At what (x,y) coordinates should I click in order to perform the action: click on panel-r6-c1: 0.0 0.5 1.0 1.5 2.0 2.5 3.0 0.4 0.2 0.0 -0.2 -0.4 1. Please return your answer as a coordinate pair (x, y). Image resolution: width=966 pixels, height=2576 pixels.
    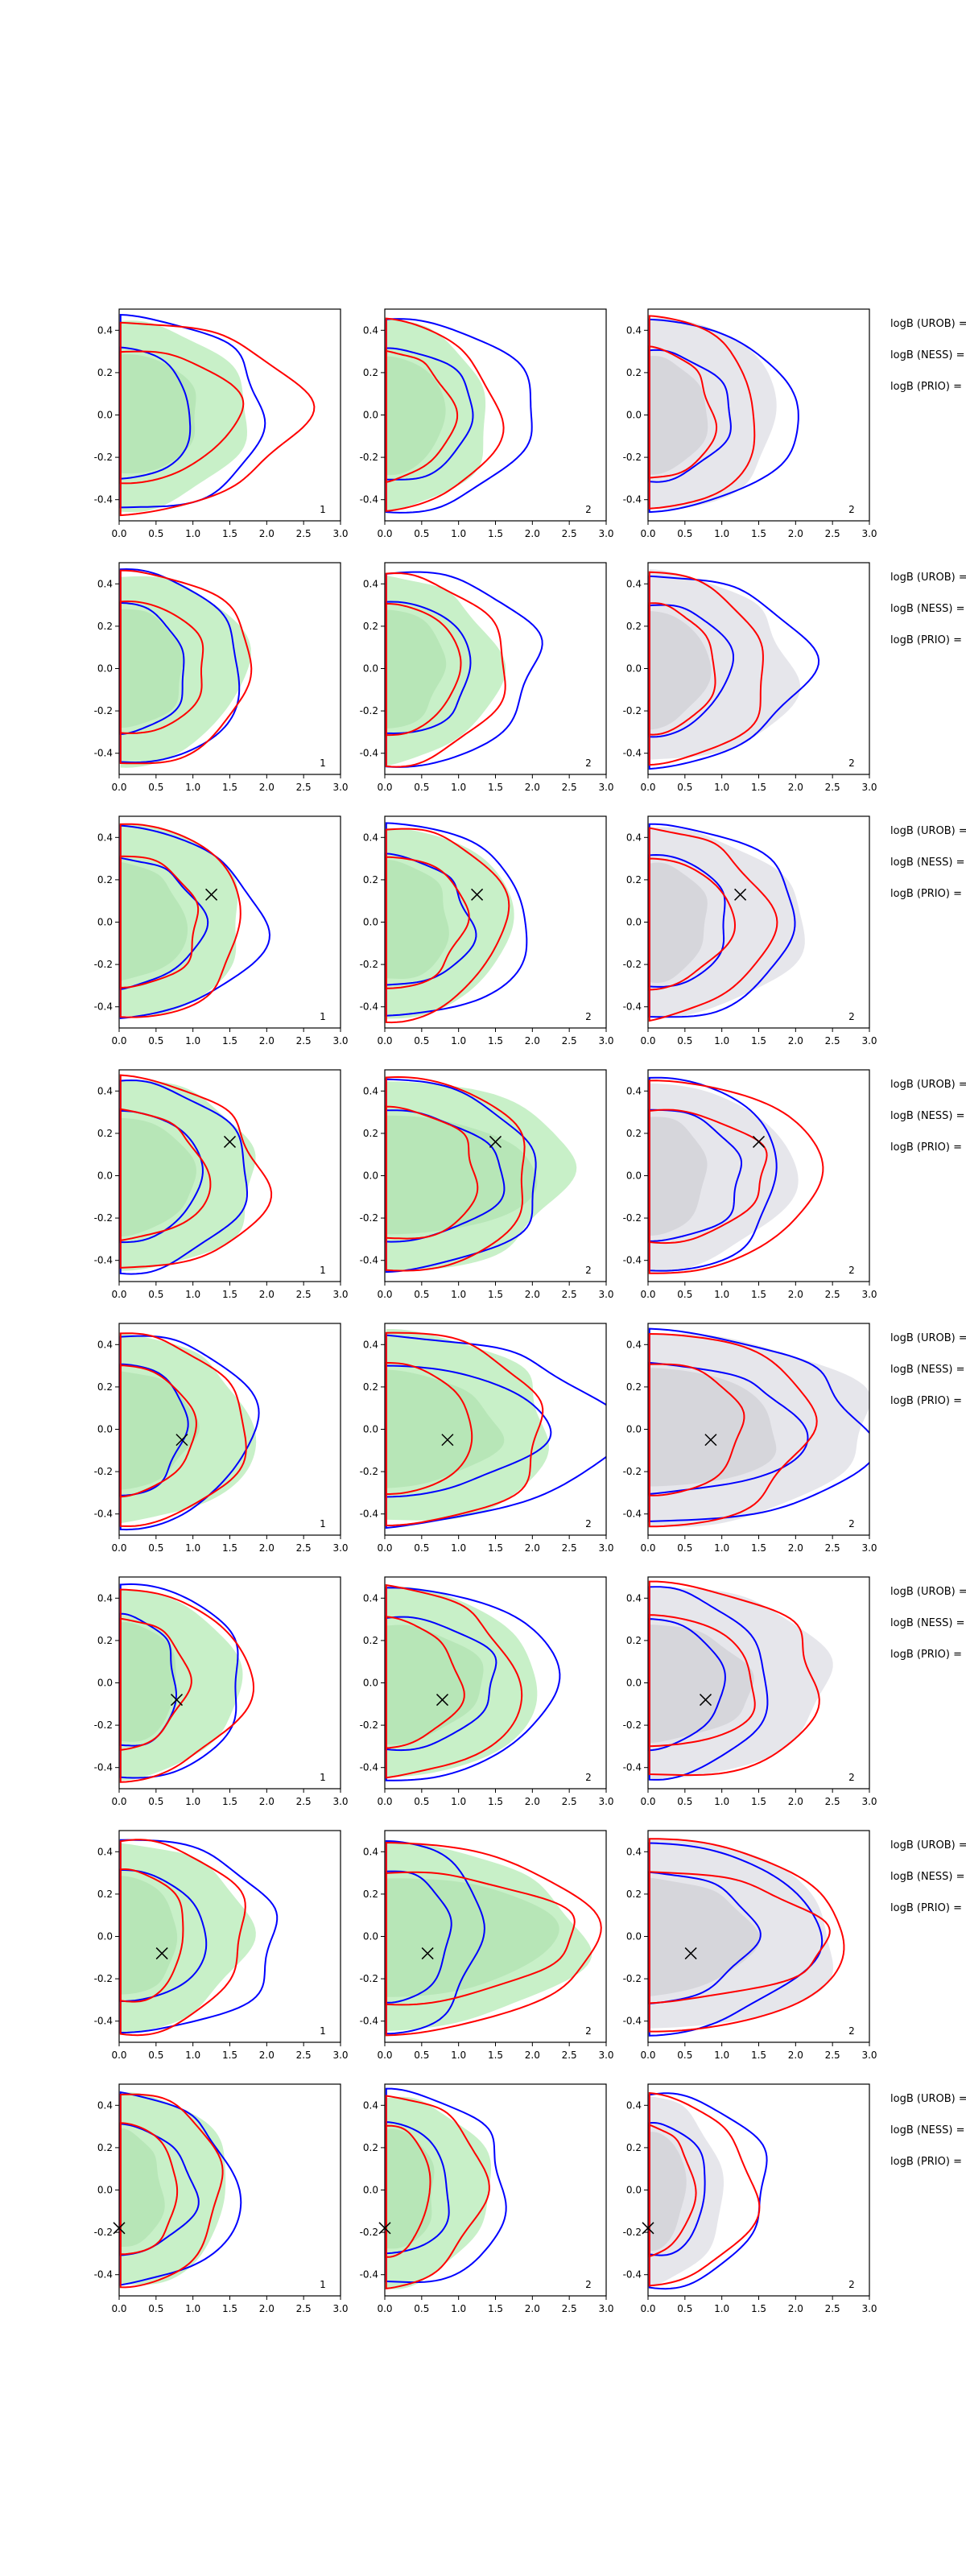
    Looking at the image, I should click on (221, 1691).